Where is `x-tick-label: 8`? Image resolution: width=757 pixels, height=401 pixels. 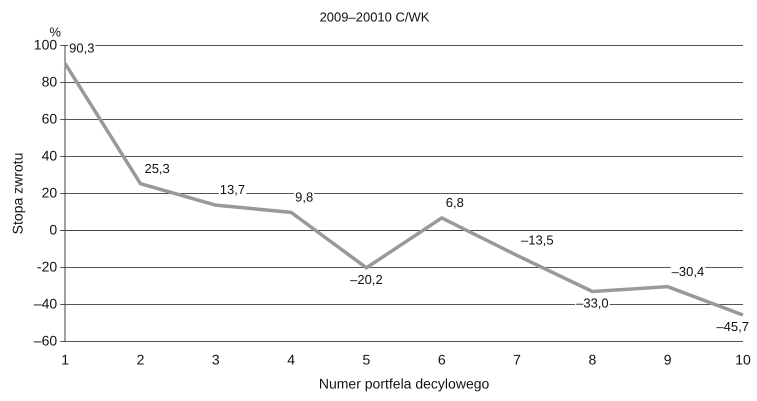 x-tick-label: 8 is located at coordinates (592, 360).